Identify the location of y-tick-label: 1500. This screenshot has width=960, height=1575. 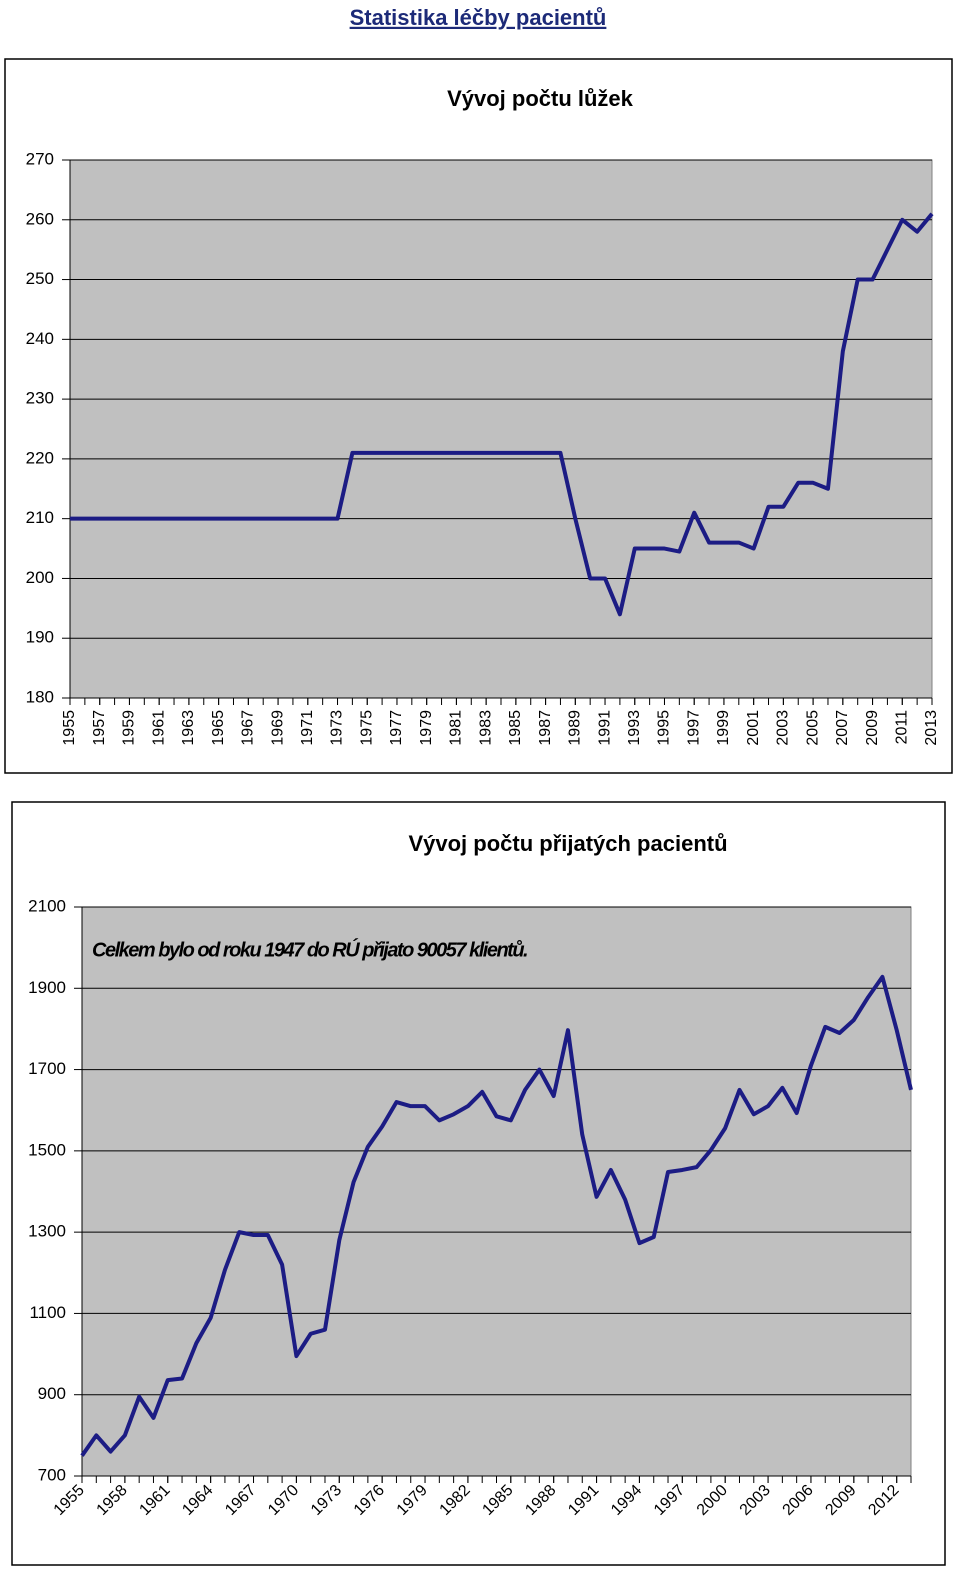
(47, 1149).